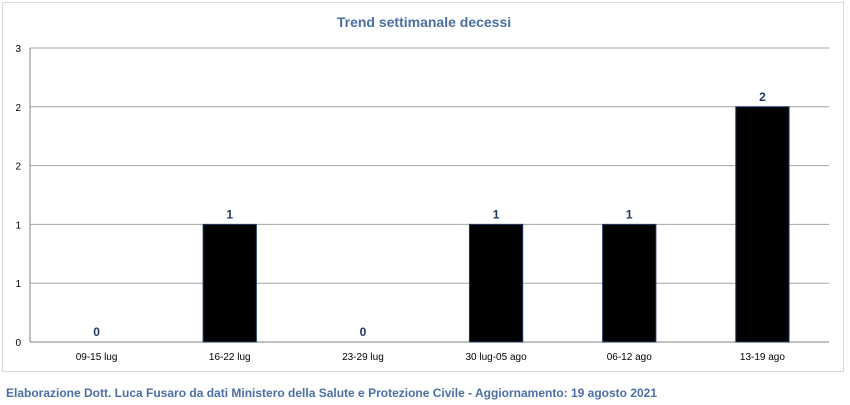 The height and width of the screenshot is (405, 850). What do you see at coordinates (363, 357) in the screenshot?
I see `x-tick-label: 23-29 lug` at bounding box center [363, 357].